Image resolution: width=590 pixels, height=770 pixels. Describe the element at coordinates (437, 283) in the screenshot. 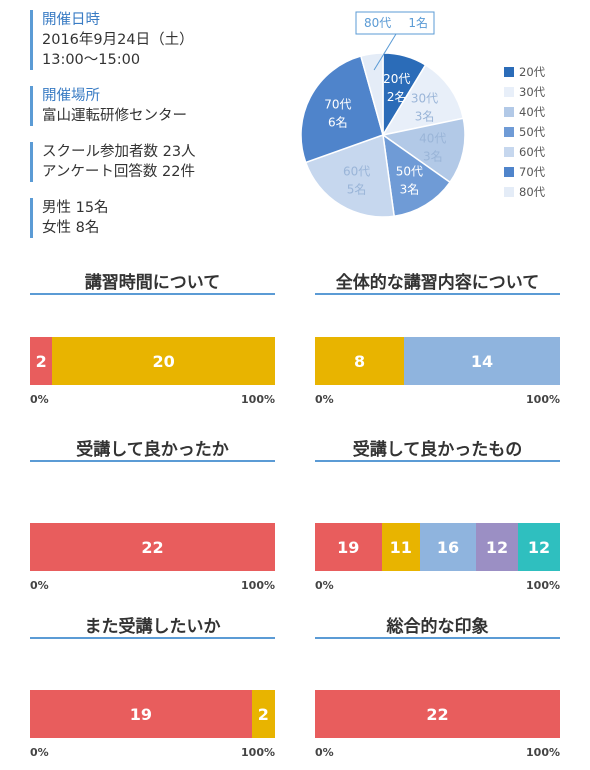

I see `chart-title: 全体的な講習内容について` at that location.